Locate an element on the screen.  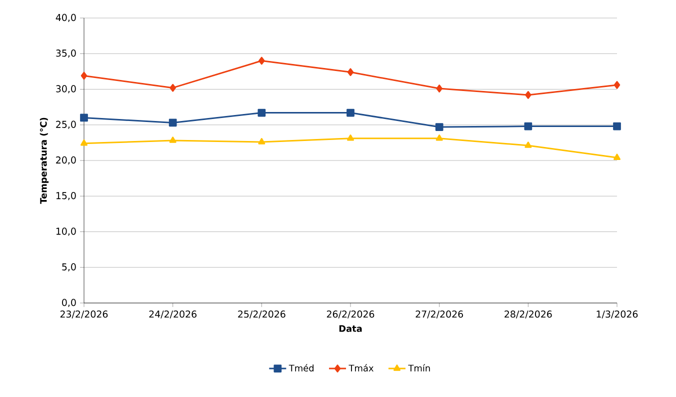
y-tick-label: 5,0 is located at coordinates (69, 267).